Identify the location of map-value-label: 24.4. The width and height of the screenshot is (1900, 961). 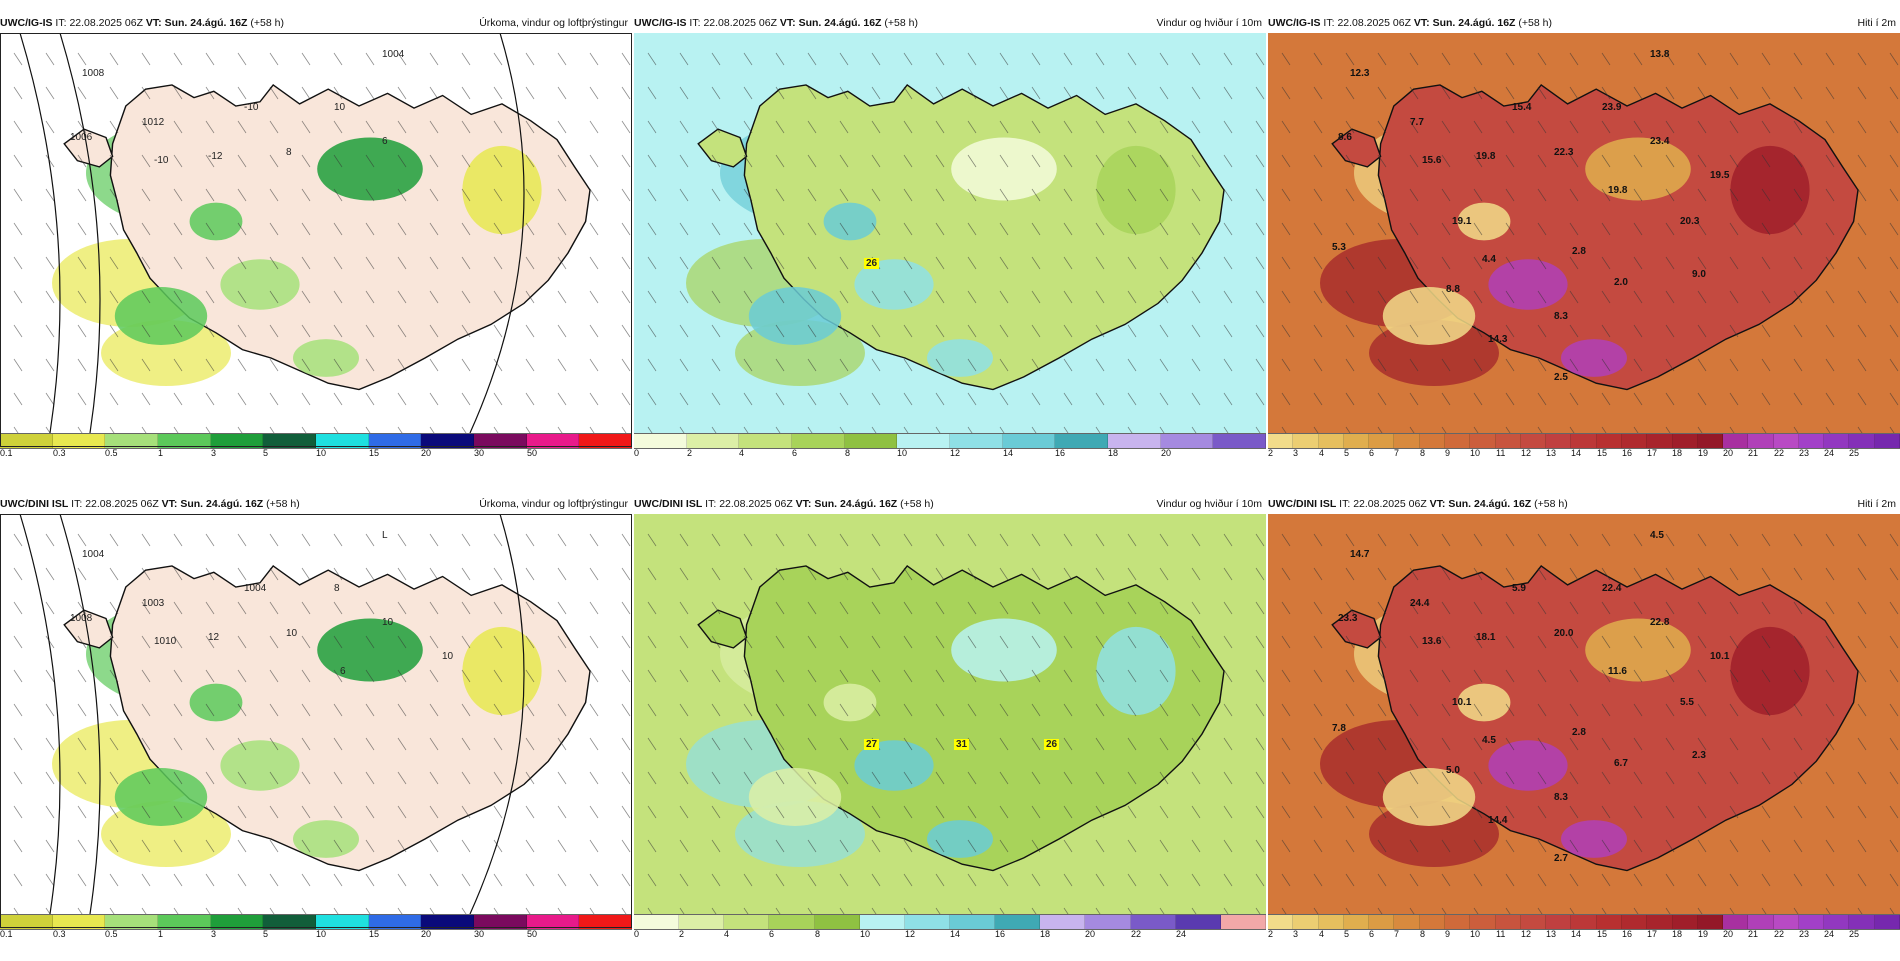
(1420, 603).